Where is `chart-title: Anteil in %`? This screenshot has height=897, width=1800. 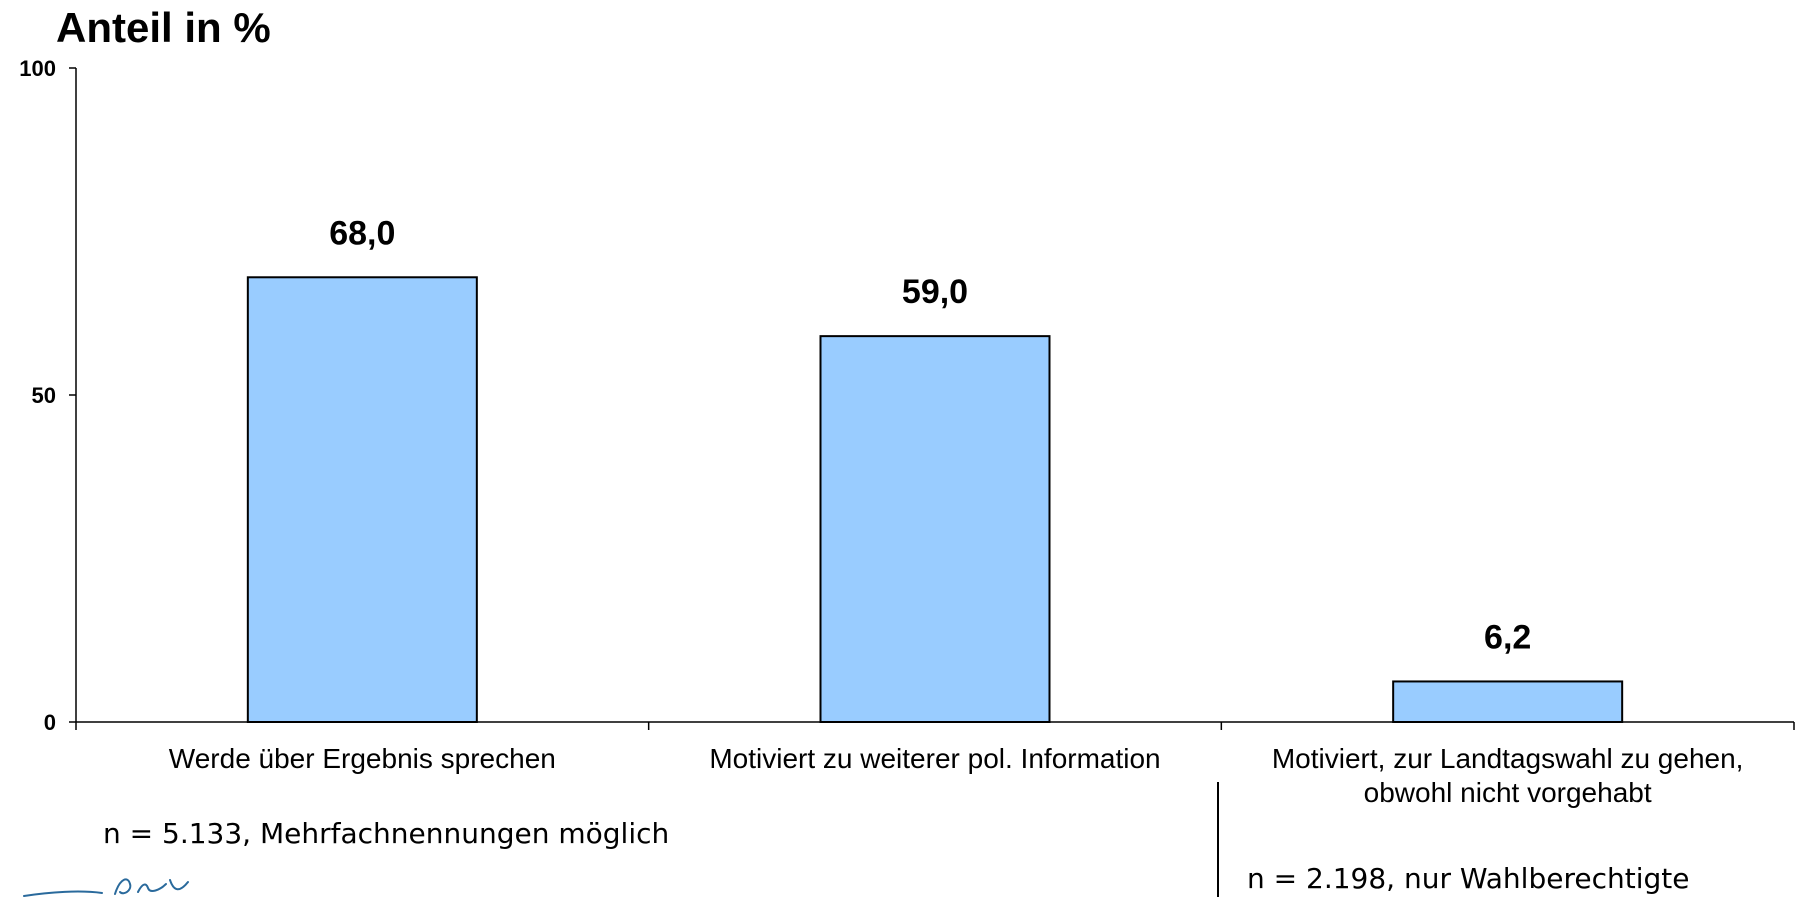
chart-title: Anteil in % is located at coordinates (163, 27).